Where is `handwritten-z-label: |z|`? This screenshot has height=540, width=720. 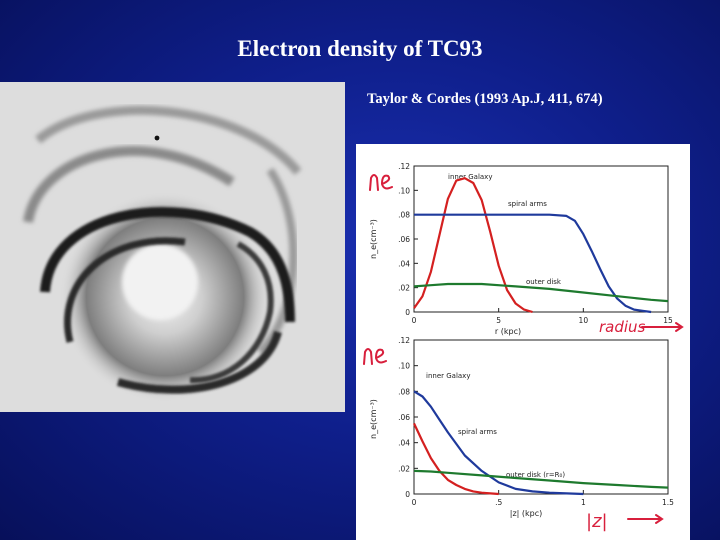 handwritten-z-label: |z| is located at coordinates (597, 521).